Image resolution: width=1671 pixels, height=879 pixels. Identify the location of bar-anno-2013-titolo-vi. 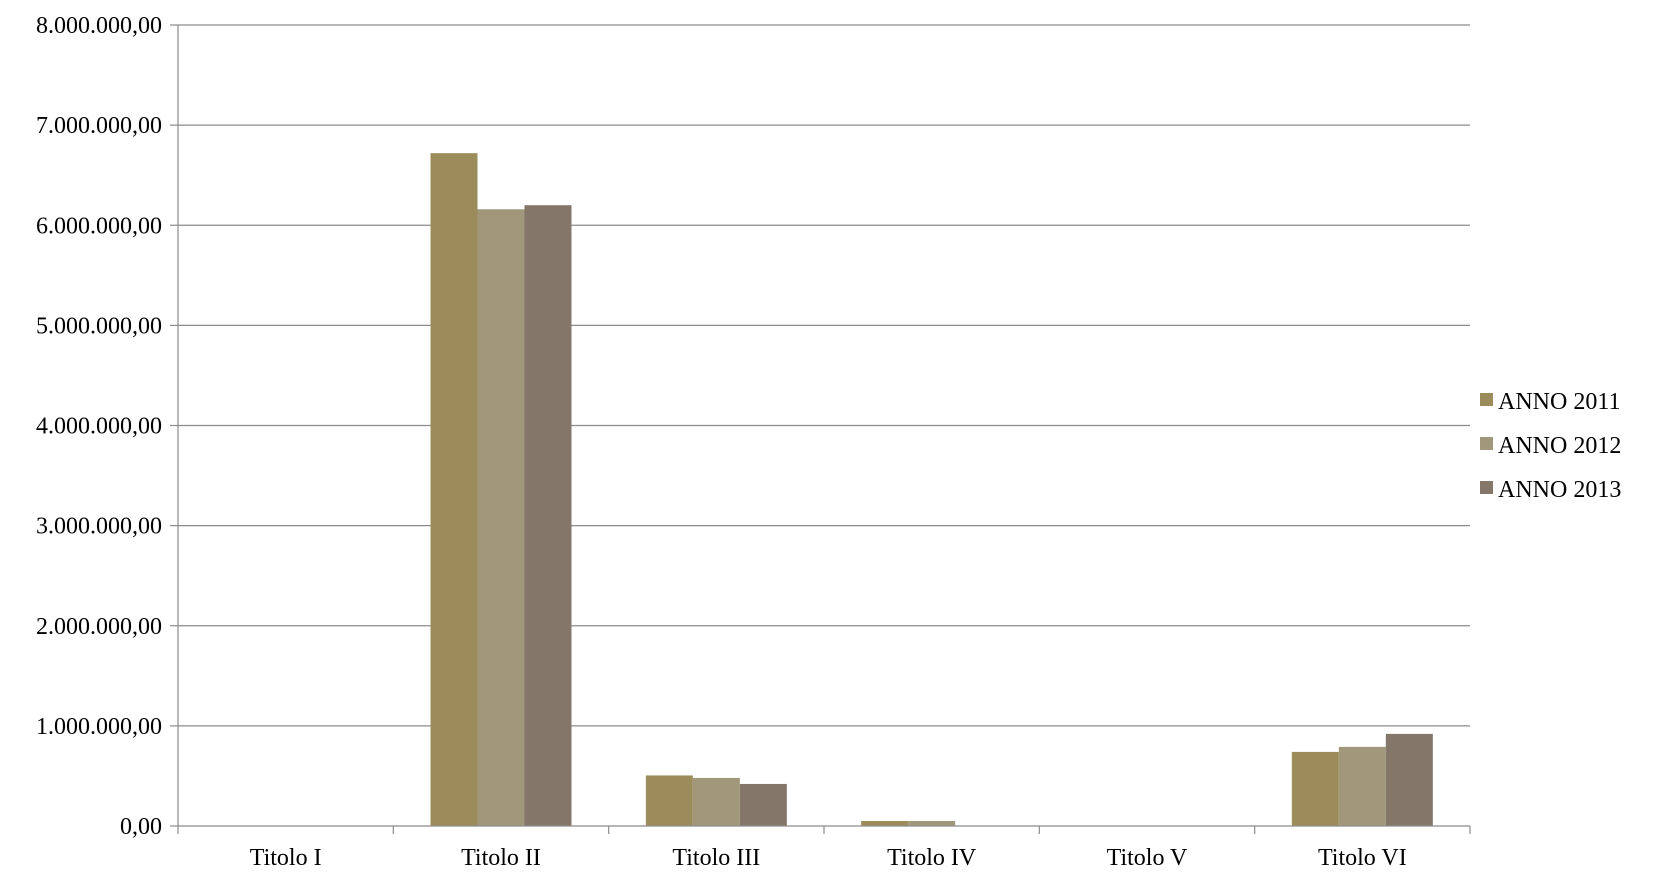
(1409, 779).